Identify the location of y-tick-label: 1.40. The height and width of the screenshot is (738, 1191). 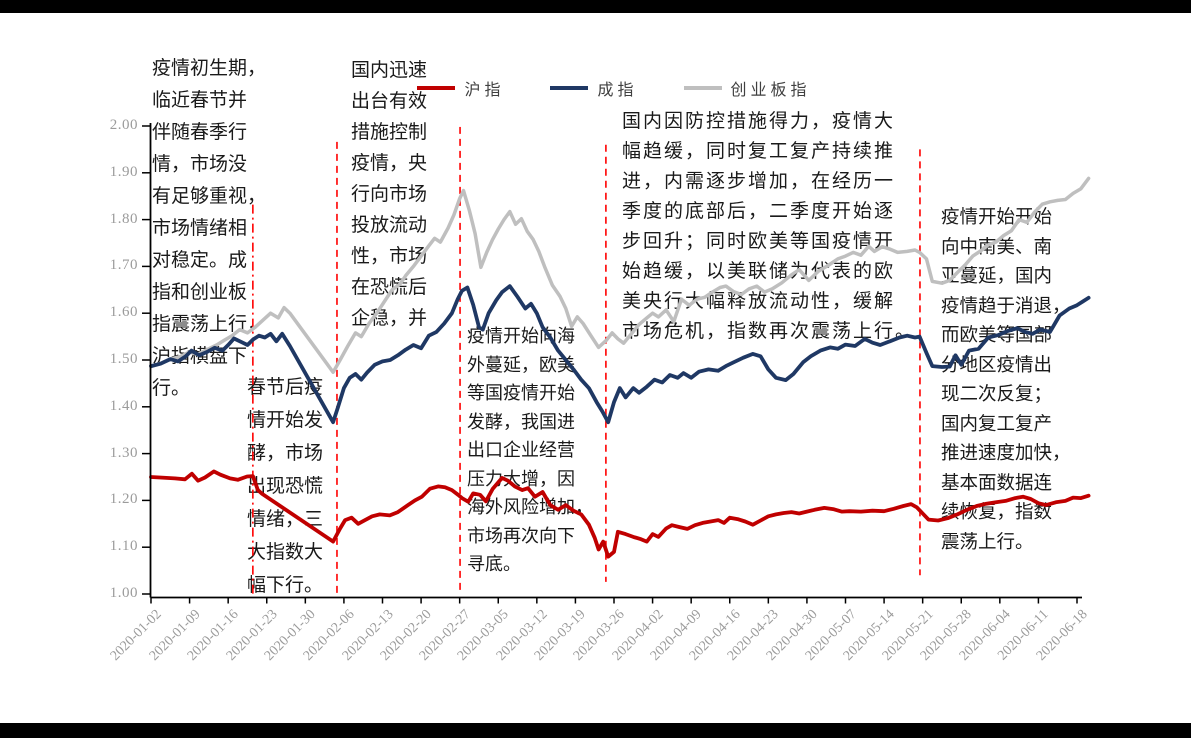
(123, 405).